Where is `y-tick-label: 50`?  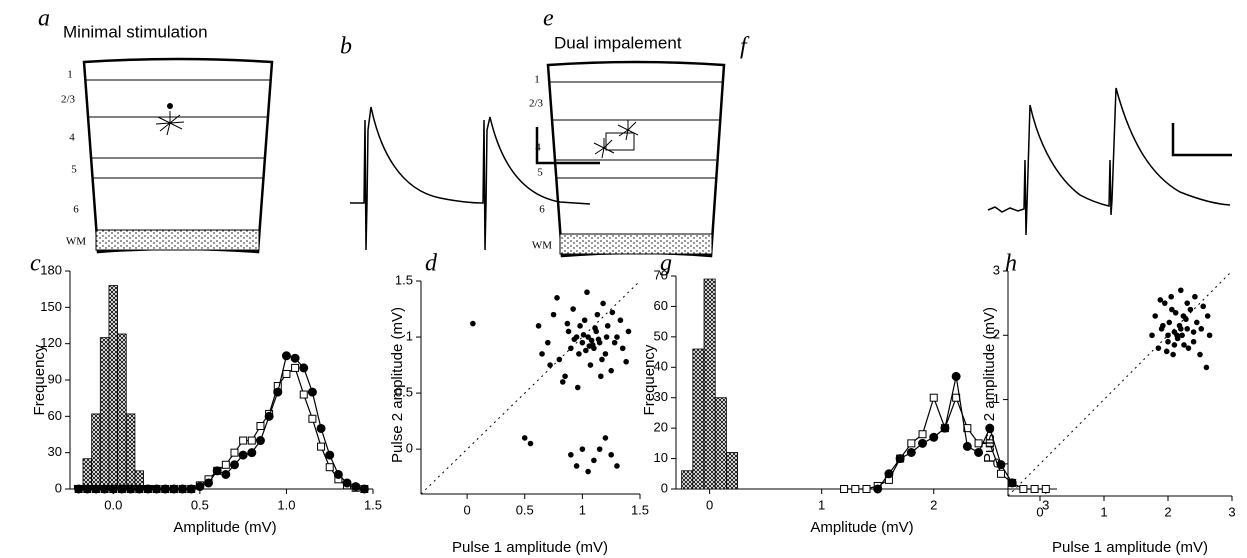
y-tick-label: 50 is located at coordinates (661, 335).